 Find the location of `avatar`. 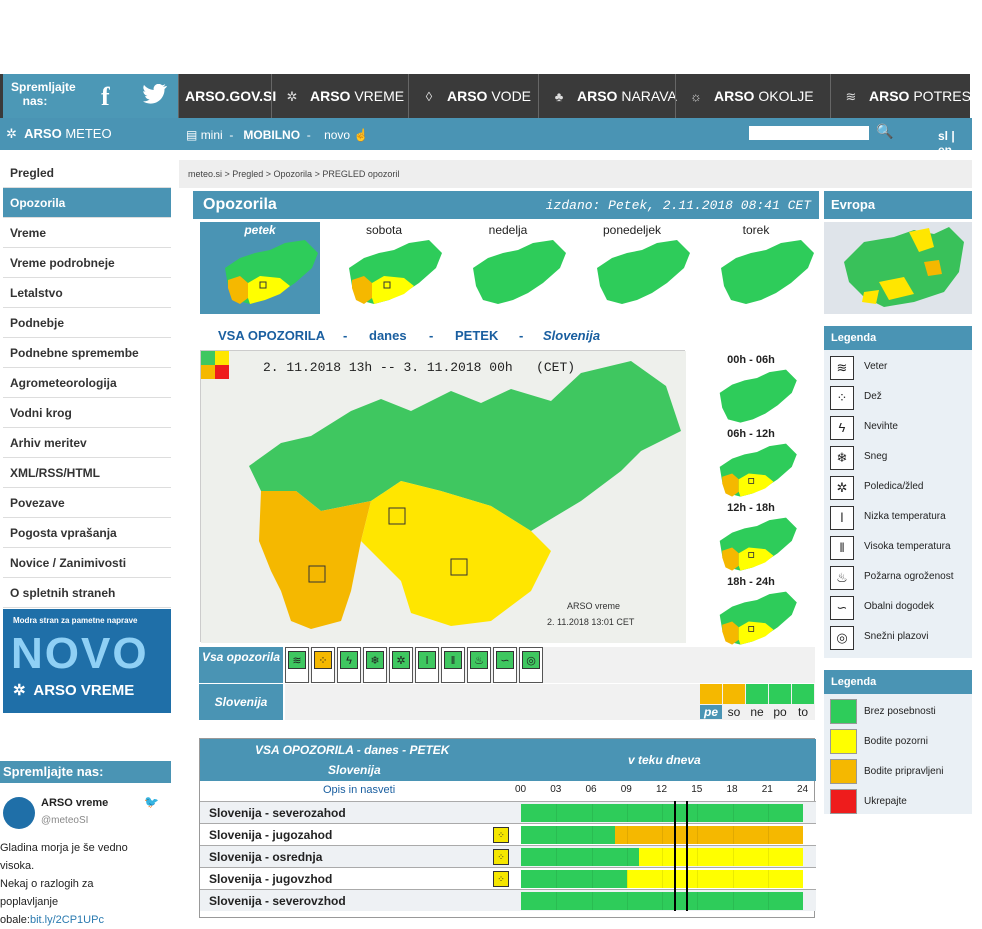

avatar is located at coordinates (19, 813).